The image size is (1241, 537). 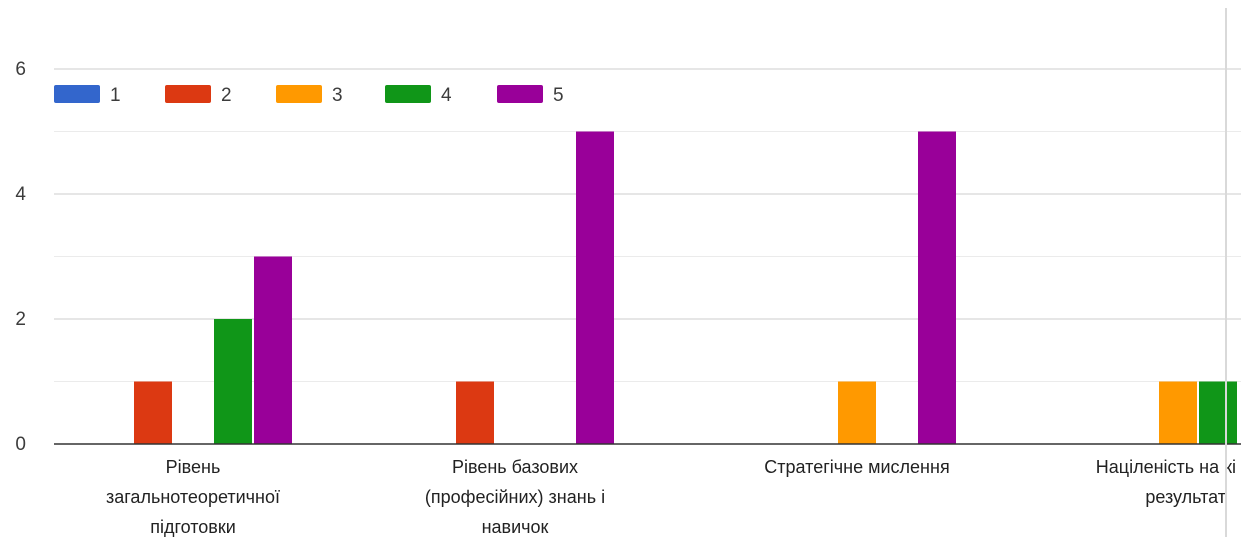 What do you see at coordinates (226, 95) in the screenshot?
I see `legend-label-2: 2` at bounding box center [226, 95].